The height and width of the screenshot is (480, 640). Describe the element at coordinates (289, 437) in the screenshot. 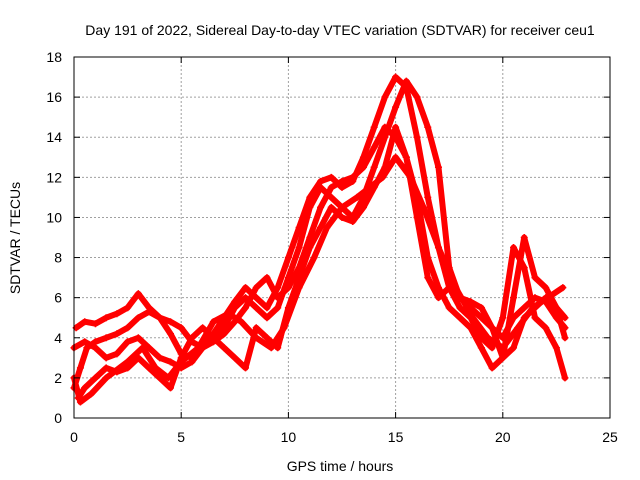

I see `x-tick-label: 10` at that location.